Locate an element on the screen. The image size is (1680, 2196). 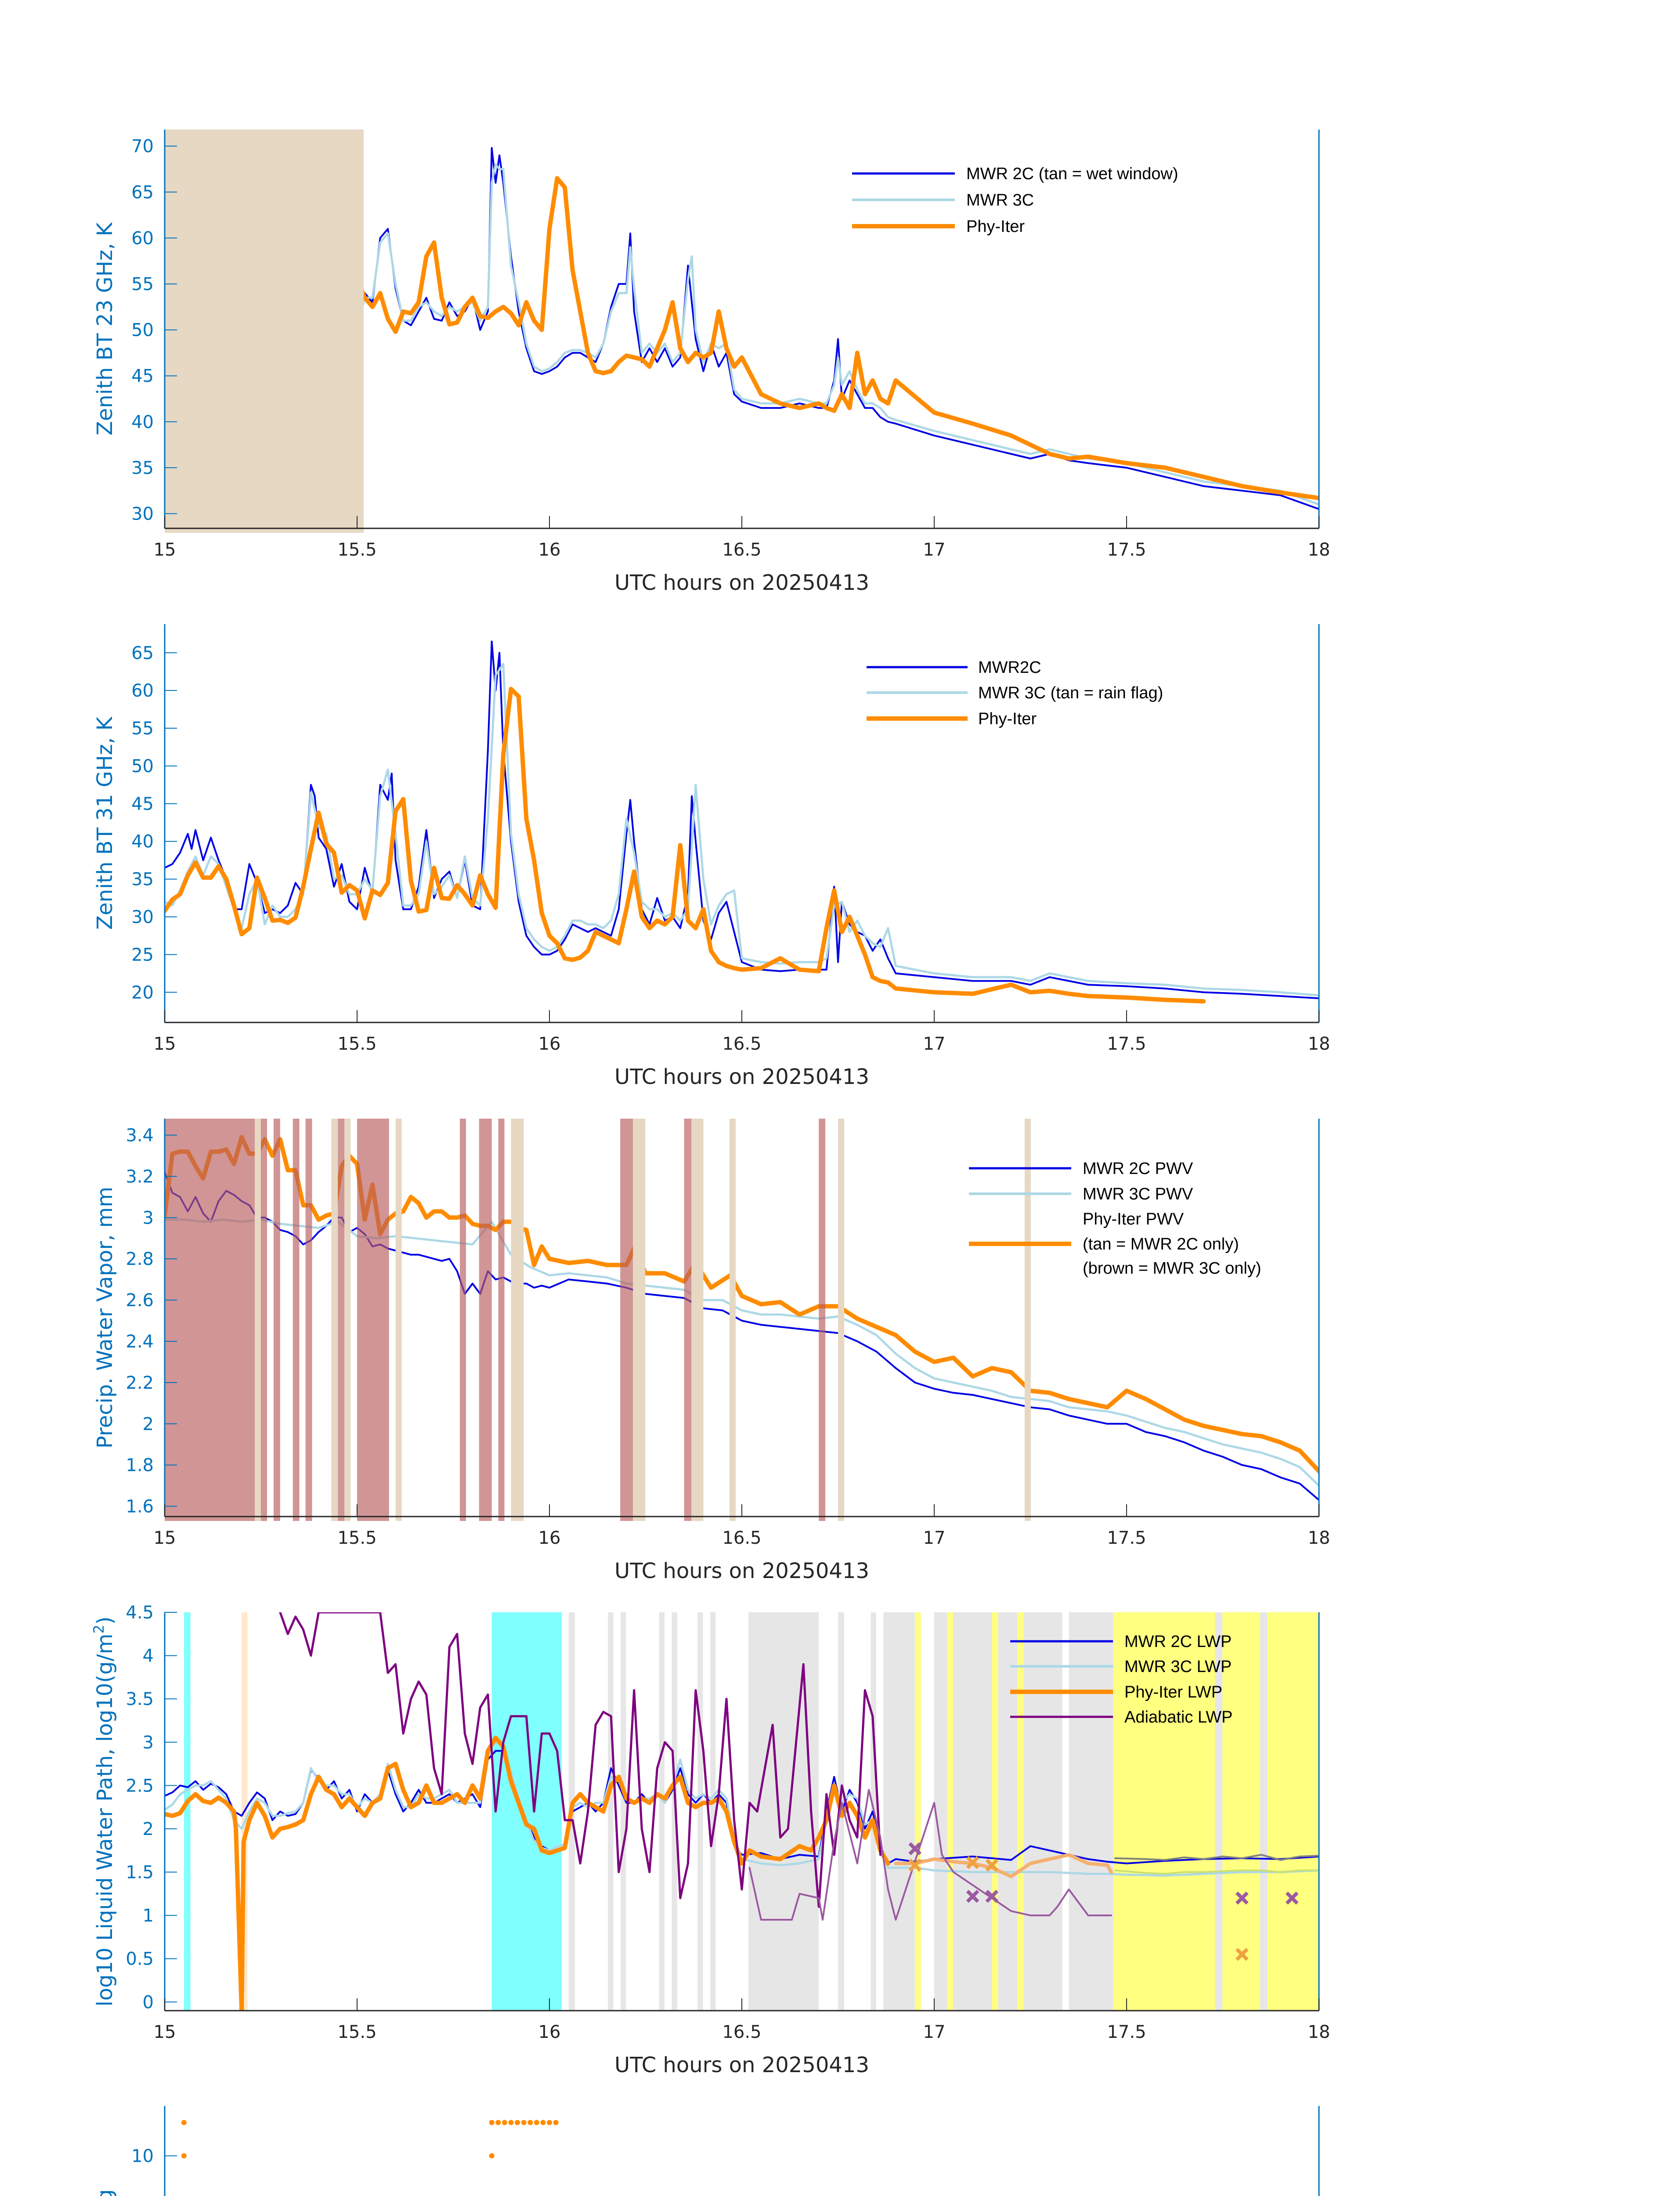
y-tick-label: 1.6 is located at coordinates (140, 1507).